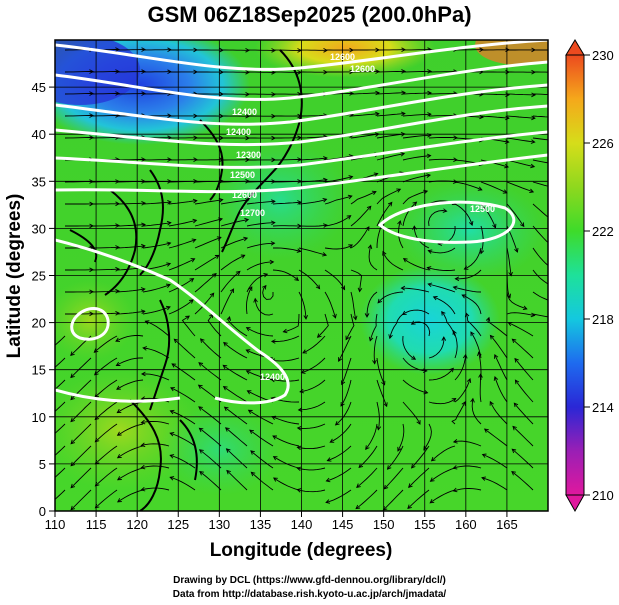 The width and height of the screenshot is (619, 605). Describe the element at coordinates (39, 134) in the screenshot. I see `y-tick-label: 40` at that location.